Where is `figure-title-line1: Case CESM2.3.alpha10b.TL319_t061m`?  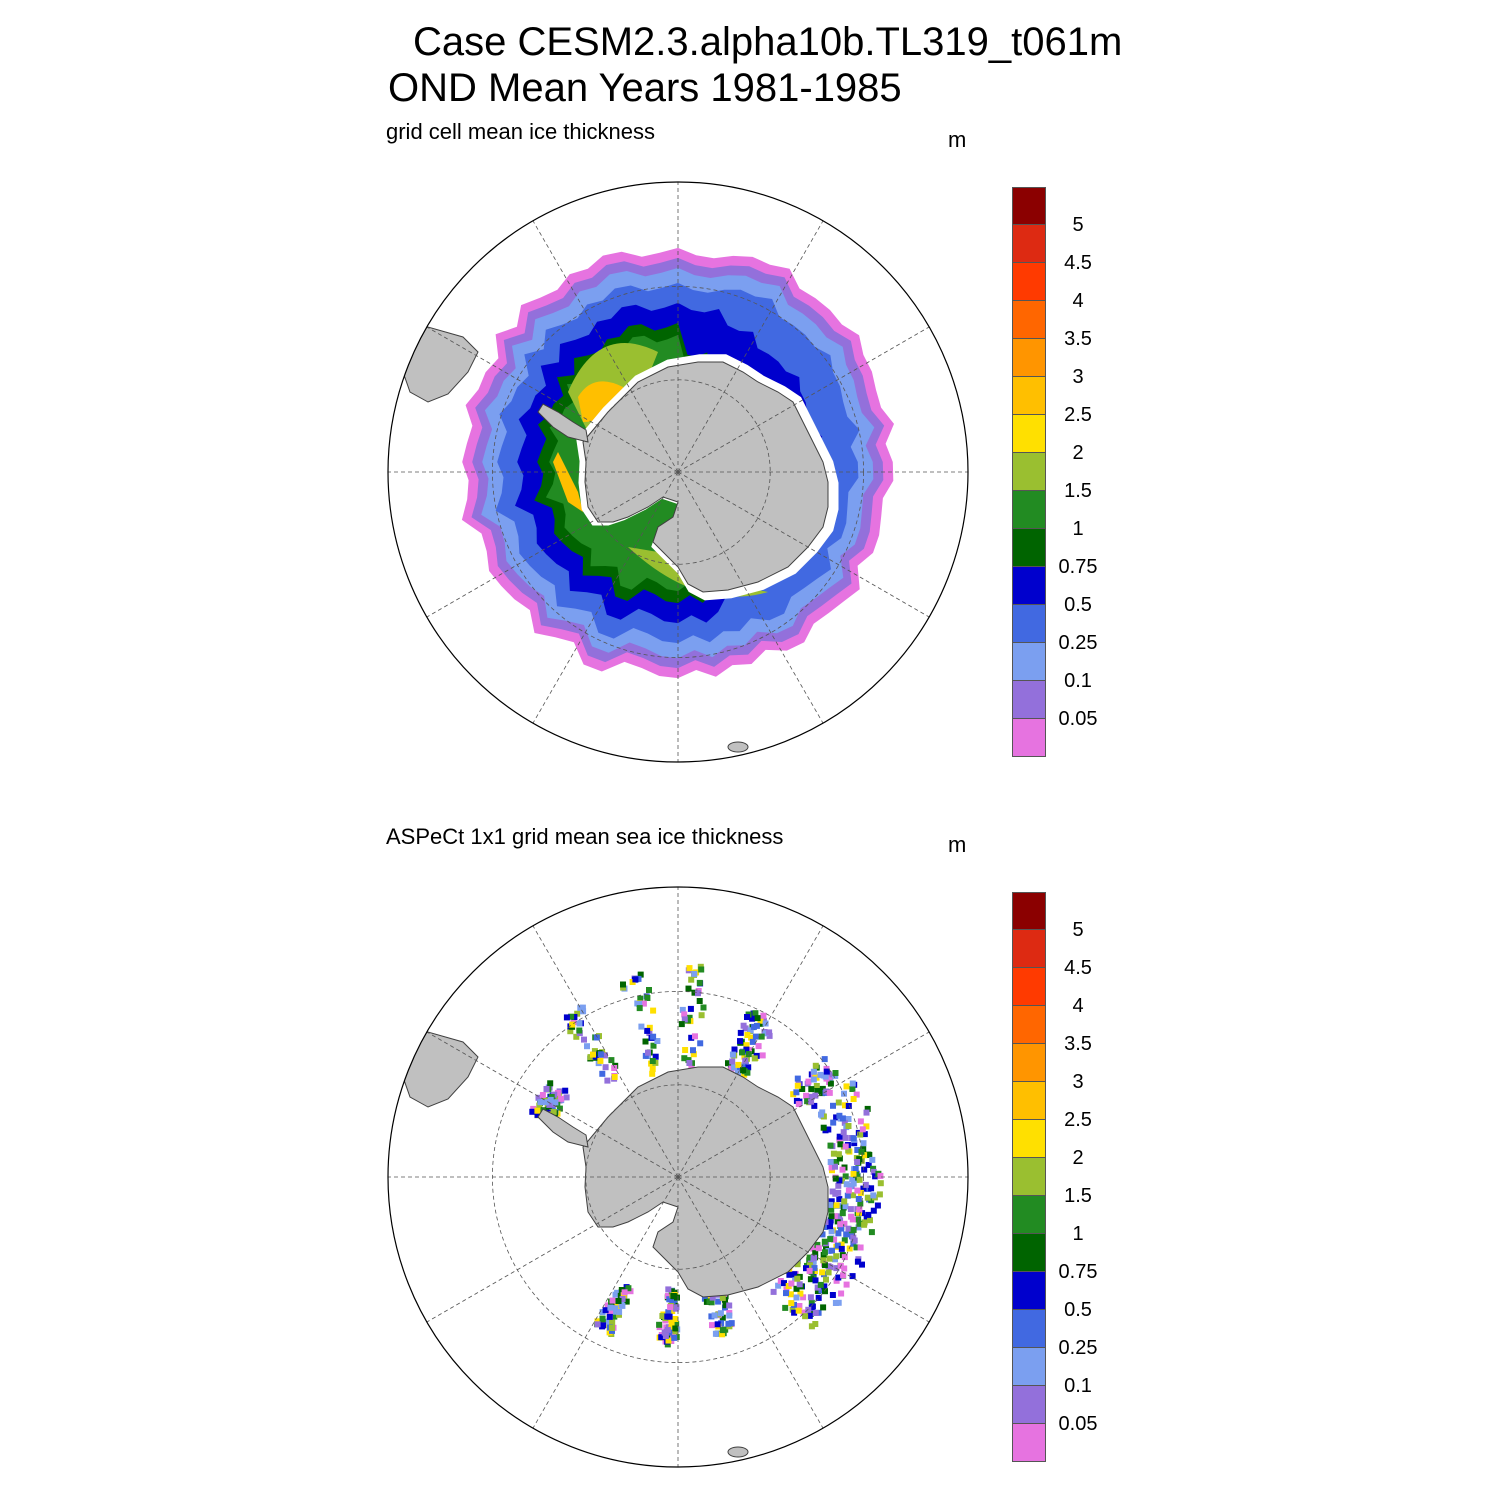 figure-title-line1: Case CESM2.3.alpha10b.TL319_t061m is located at coordinates (768, 42).